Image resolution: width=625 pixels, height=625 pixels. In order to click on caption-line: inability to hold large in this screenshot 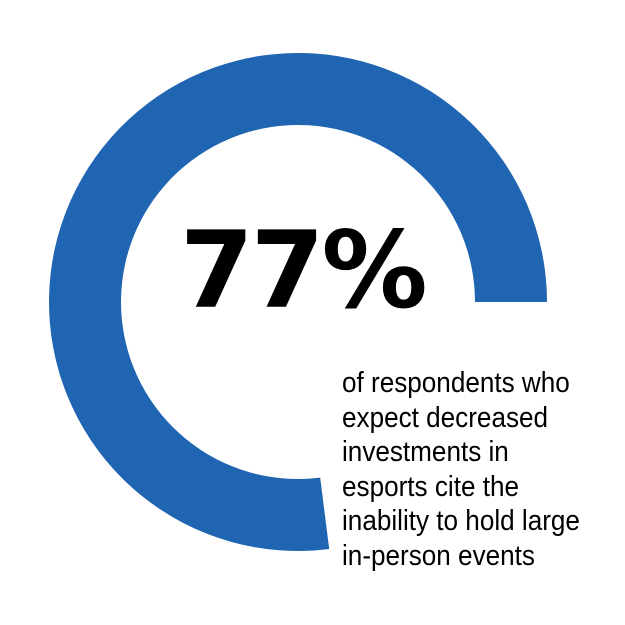, I will do `click(461, 521)`.